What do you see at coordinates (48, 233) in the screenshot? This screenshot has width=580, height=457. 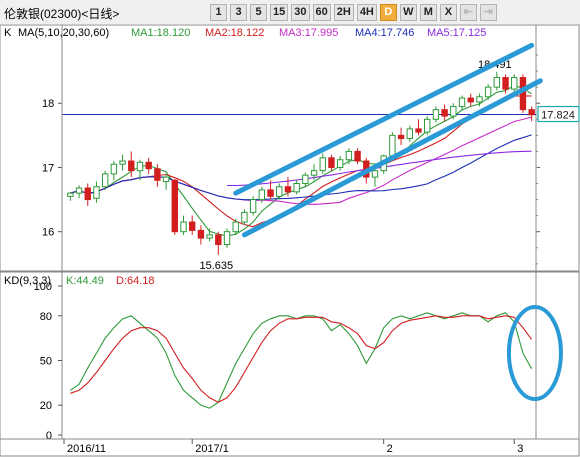 I see `price-tick-label: 16` at bounding box center [48, 233].